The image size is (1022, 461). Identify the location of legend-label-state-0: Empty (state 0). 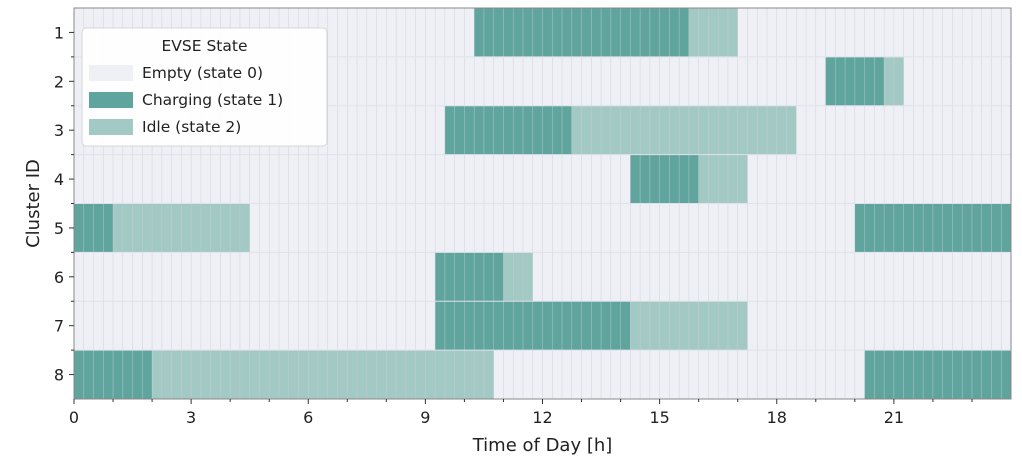
(202, 73).